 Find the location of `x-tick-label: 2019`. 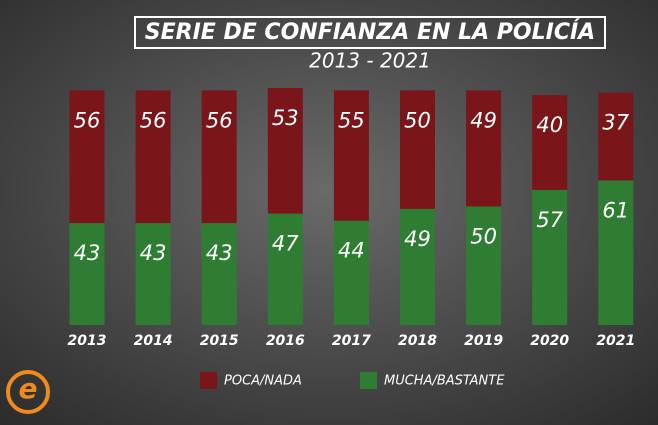

x-tick-label: 2019 is located at coordinates (483, 341).